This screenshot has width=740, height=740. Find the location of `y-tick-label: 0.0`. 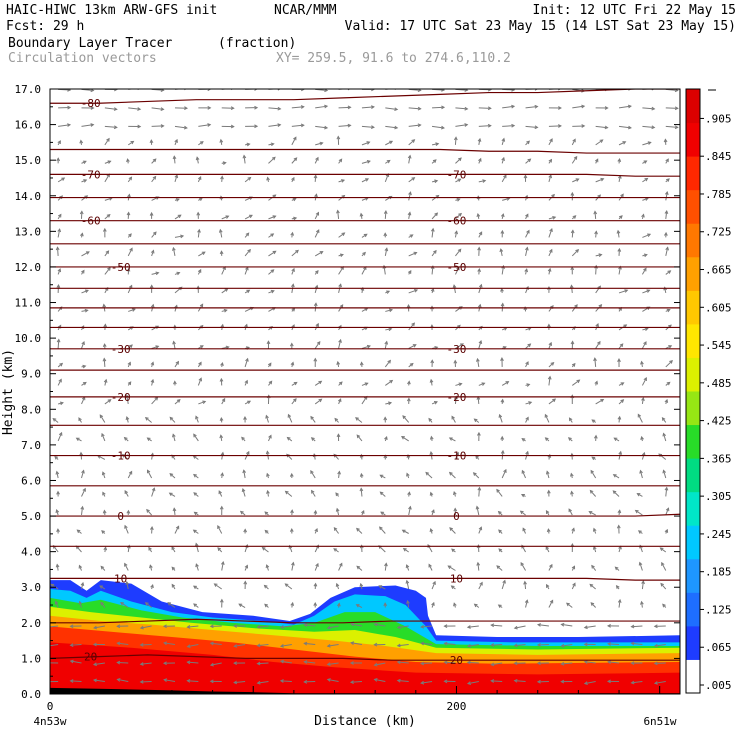

y-tick-label: 0.0 is located at coordinates (31, 694).